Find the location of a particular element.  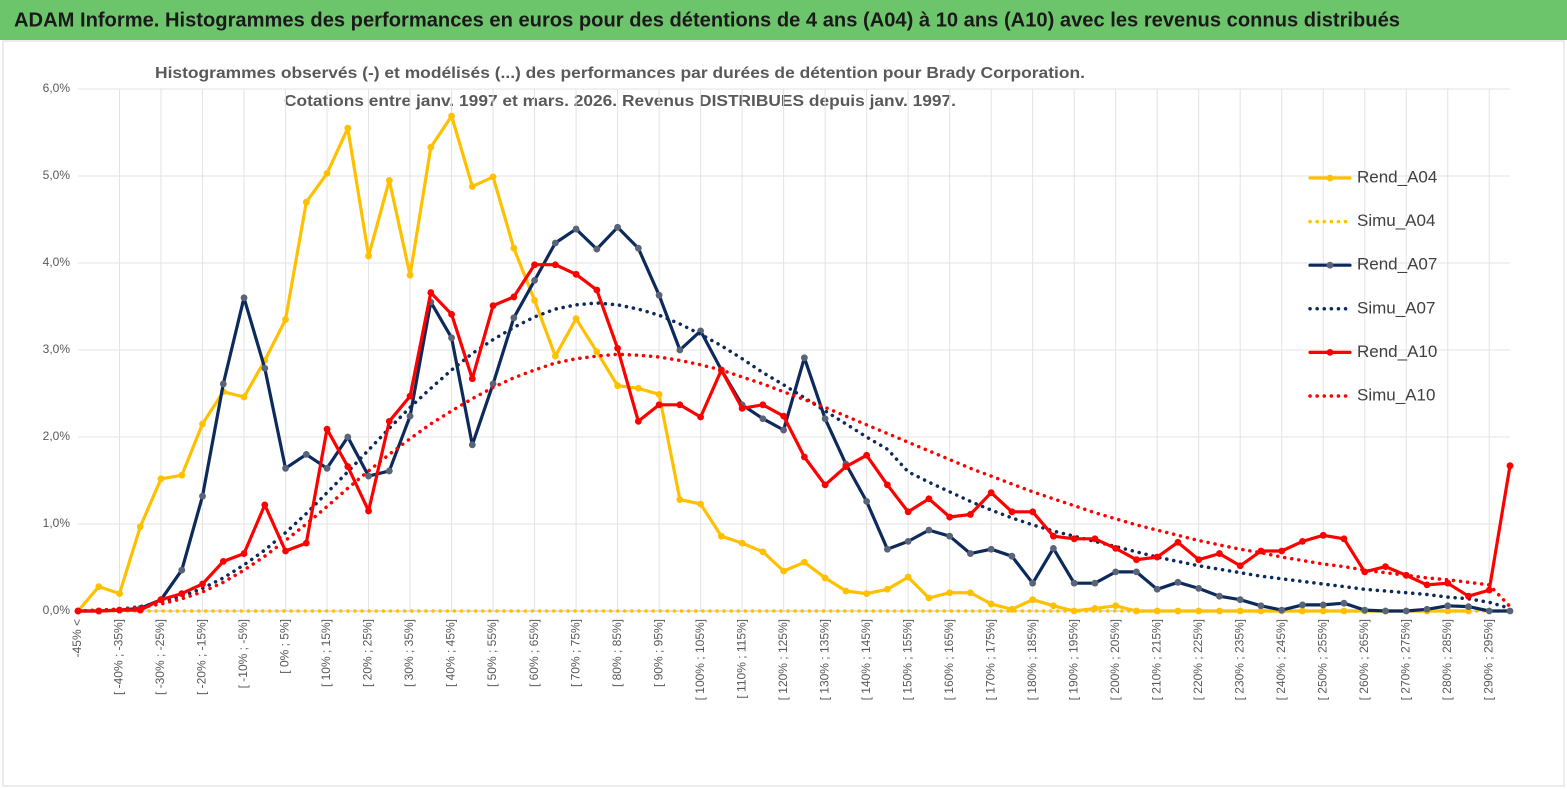

header-bar is located at coordinates (783, 20).